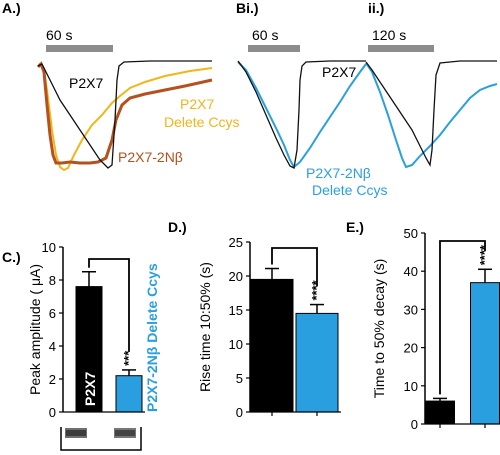 The width and height of the screenshot is (500, 455). What do you see at coordinates (52, 379) in the screenshot?
I see `panel-c-ytick-label: 2` at bounding box center [52, 379].